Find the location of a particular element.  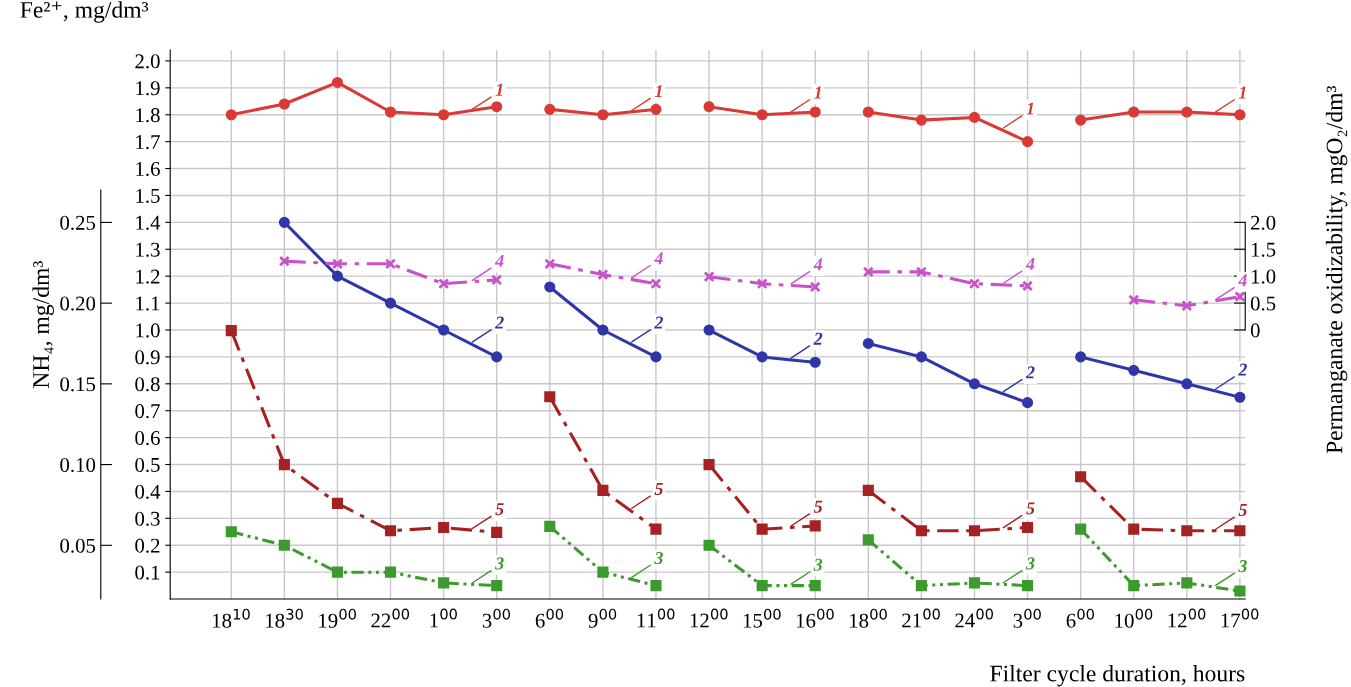

y-tick-label: 0.7 is located at coordinates (147, 411).